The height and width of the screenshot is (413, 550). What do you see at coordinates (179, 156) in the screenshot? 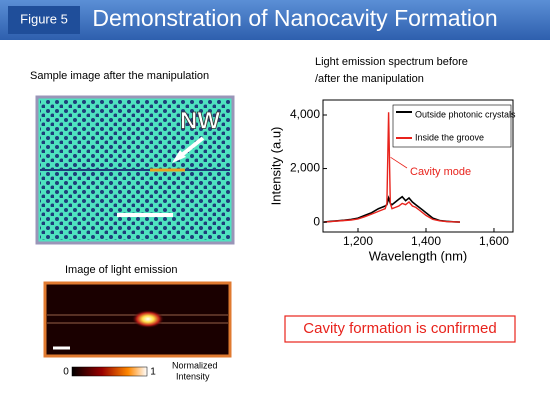
I see `arrow-head` at bounding box center [179, 156].